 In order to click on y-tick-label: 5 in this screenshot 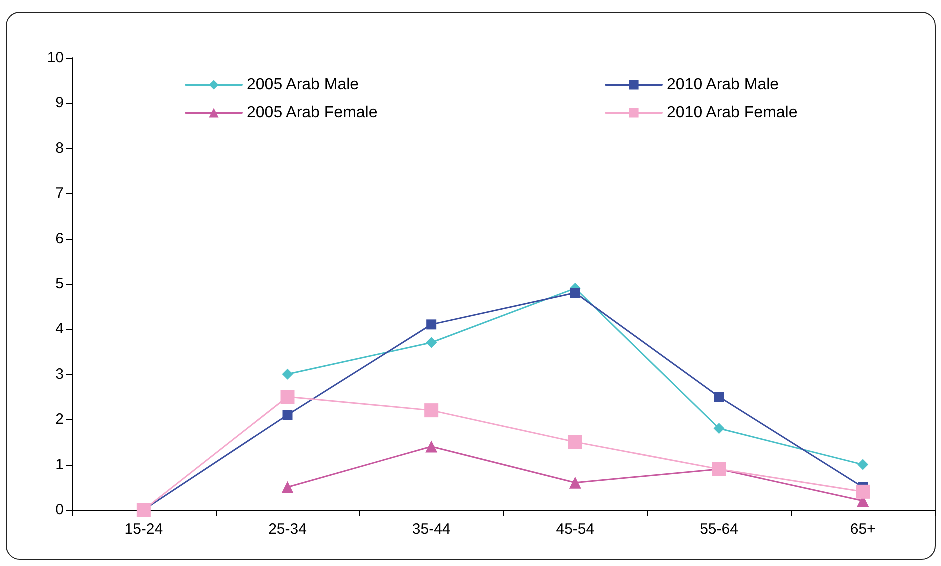, I will do `click(60, 284)`.